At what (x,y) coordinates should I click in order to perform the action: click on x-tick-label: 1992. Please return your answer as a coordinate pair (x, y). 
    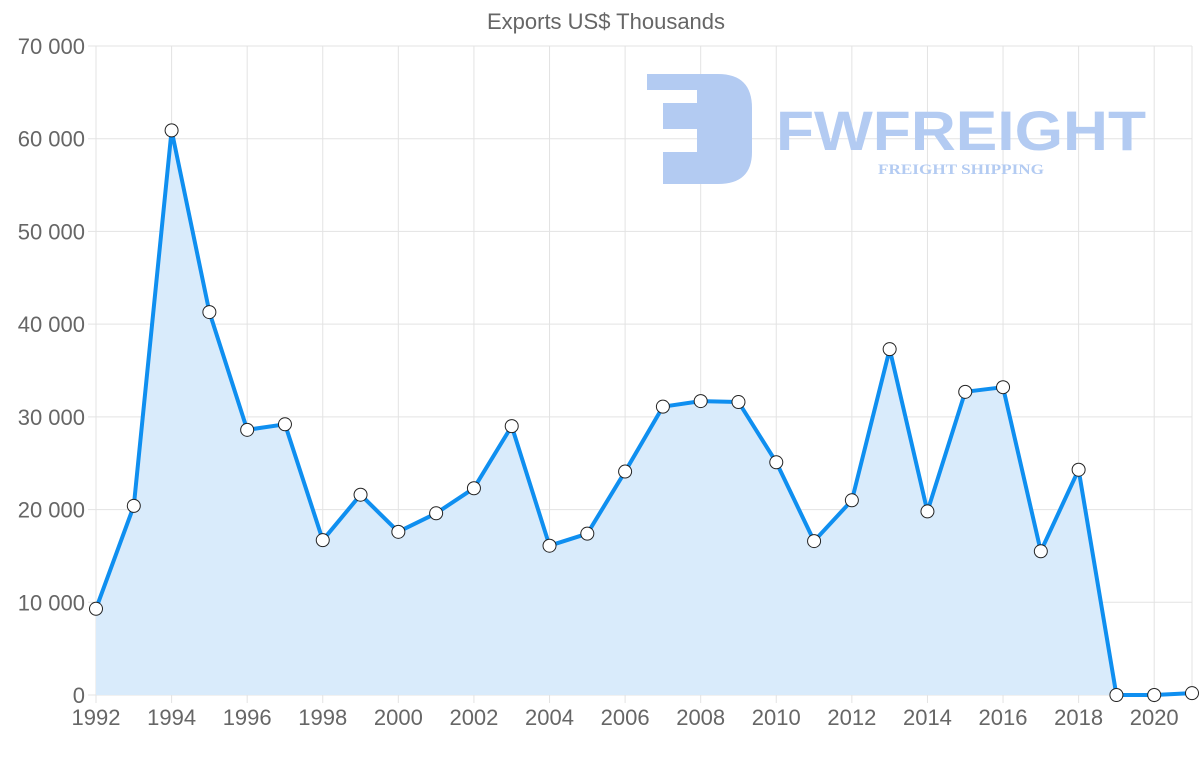
    Looking at the image, I should click on (96, 717).